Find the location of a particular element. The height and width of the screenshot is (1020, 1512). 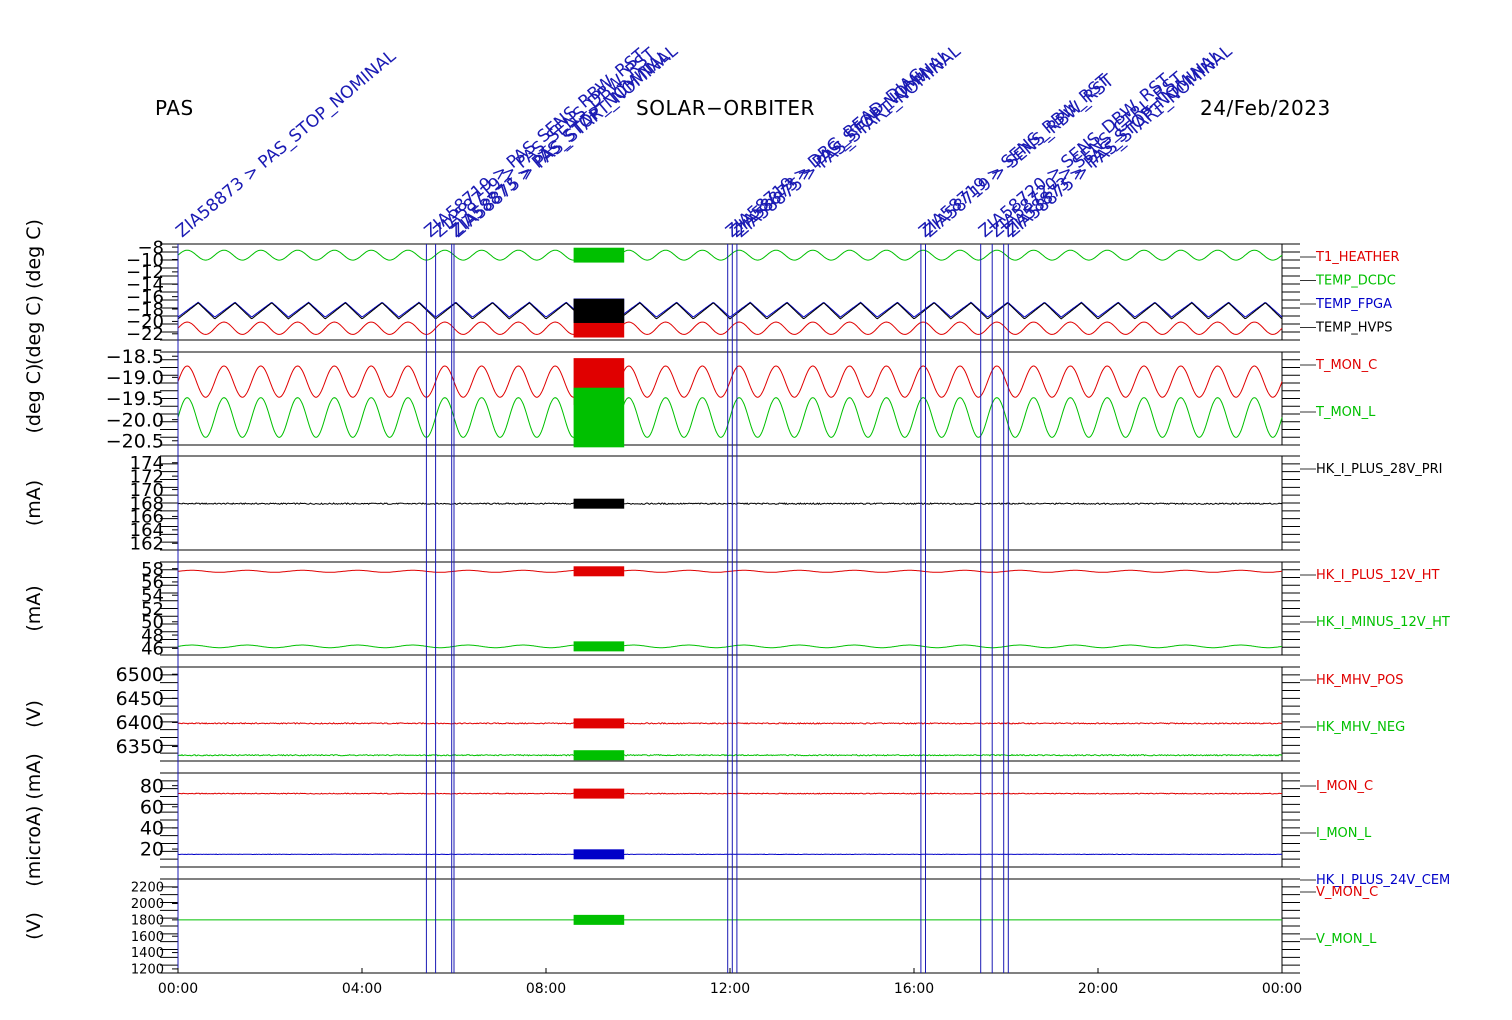

y-tick-label: −12 is located at coordinates (145, 272).